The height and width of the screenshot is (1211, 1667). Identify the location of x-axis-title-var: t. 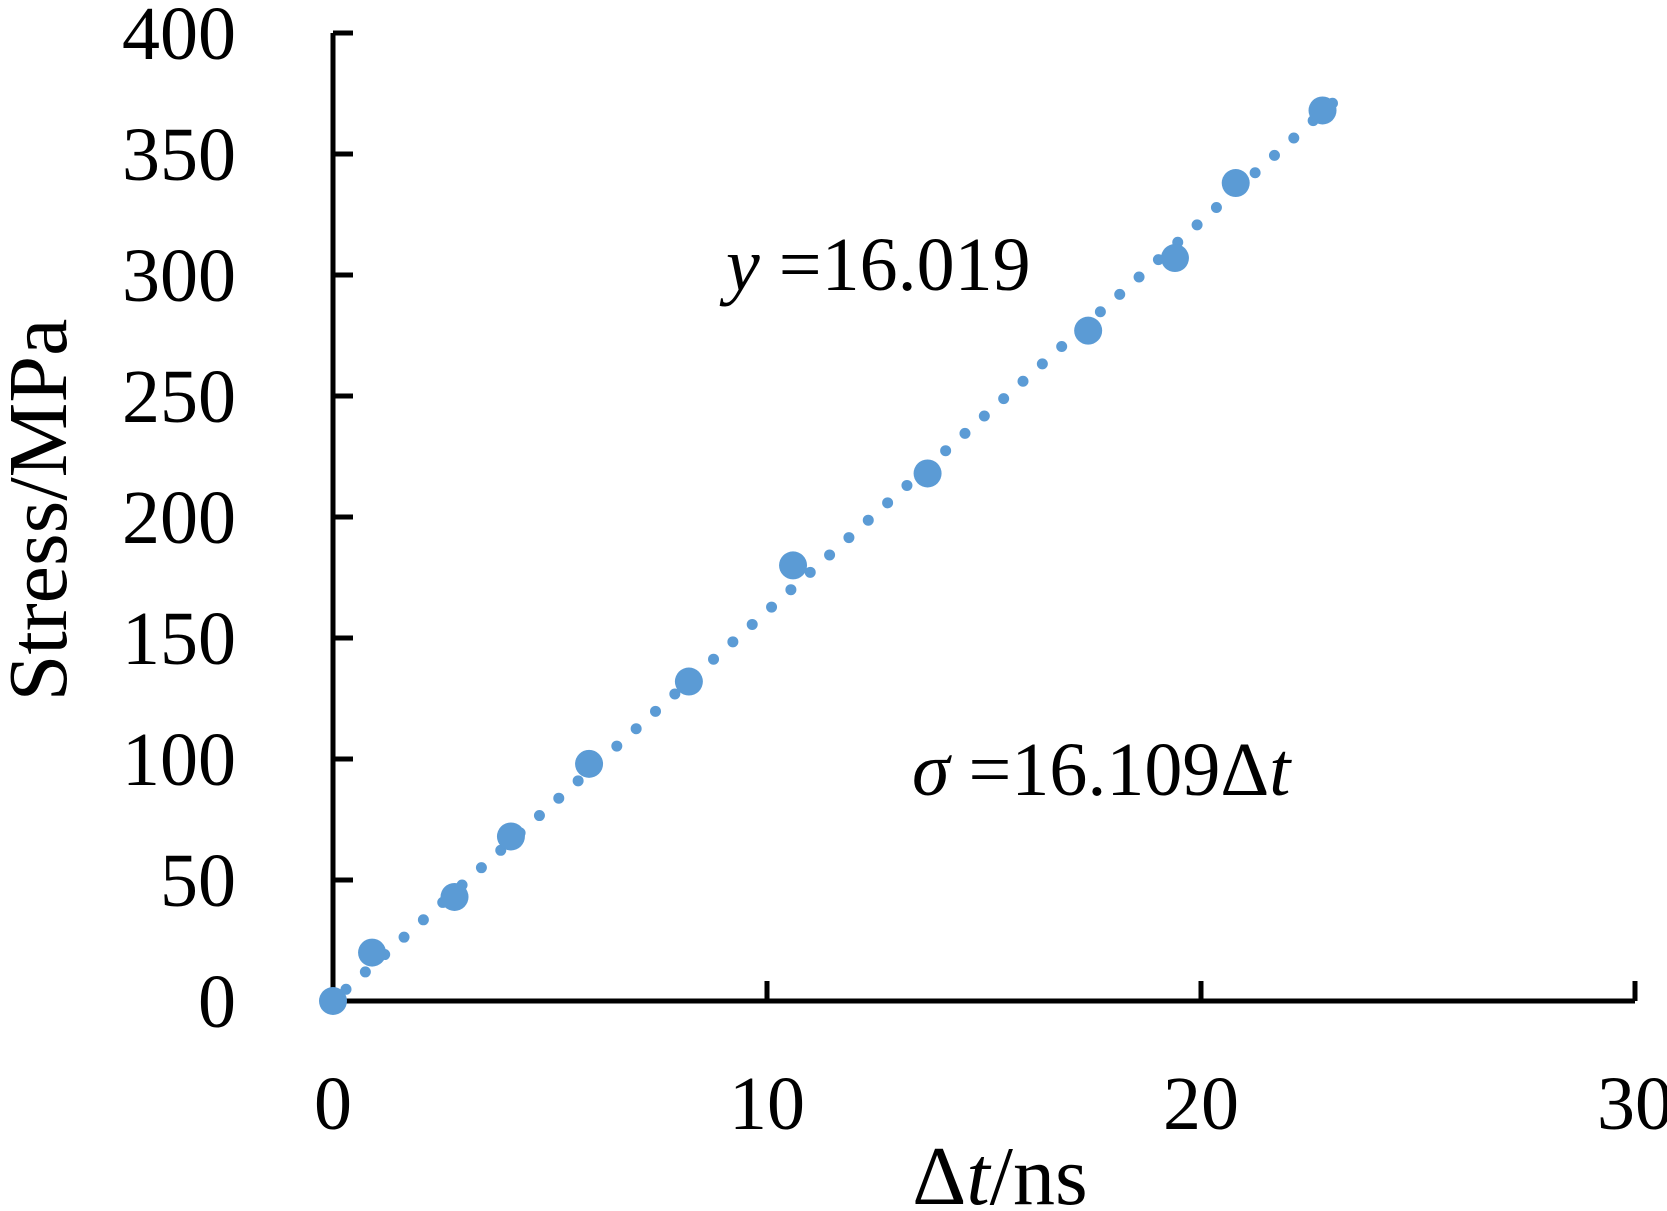
(979, 1170).